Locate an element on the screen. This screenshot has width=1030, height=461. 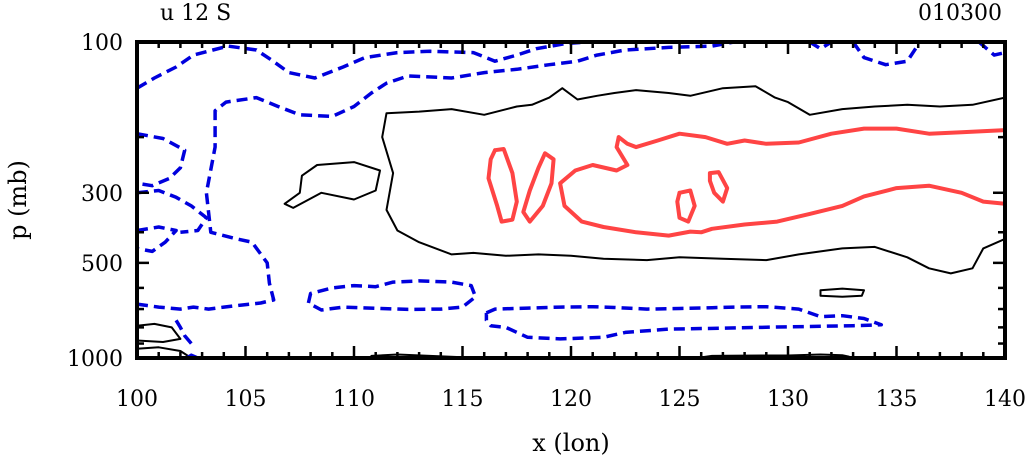
header-left-label: u 12 S is located at coordinates (195, 13).